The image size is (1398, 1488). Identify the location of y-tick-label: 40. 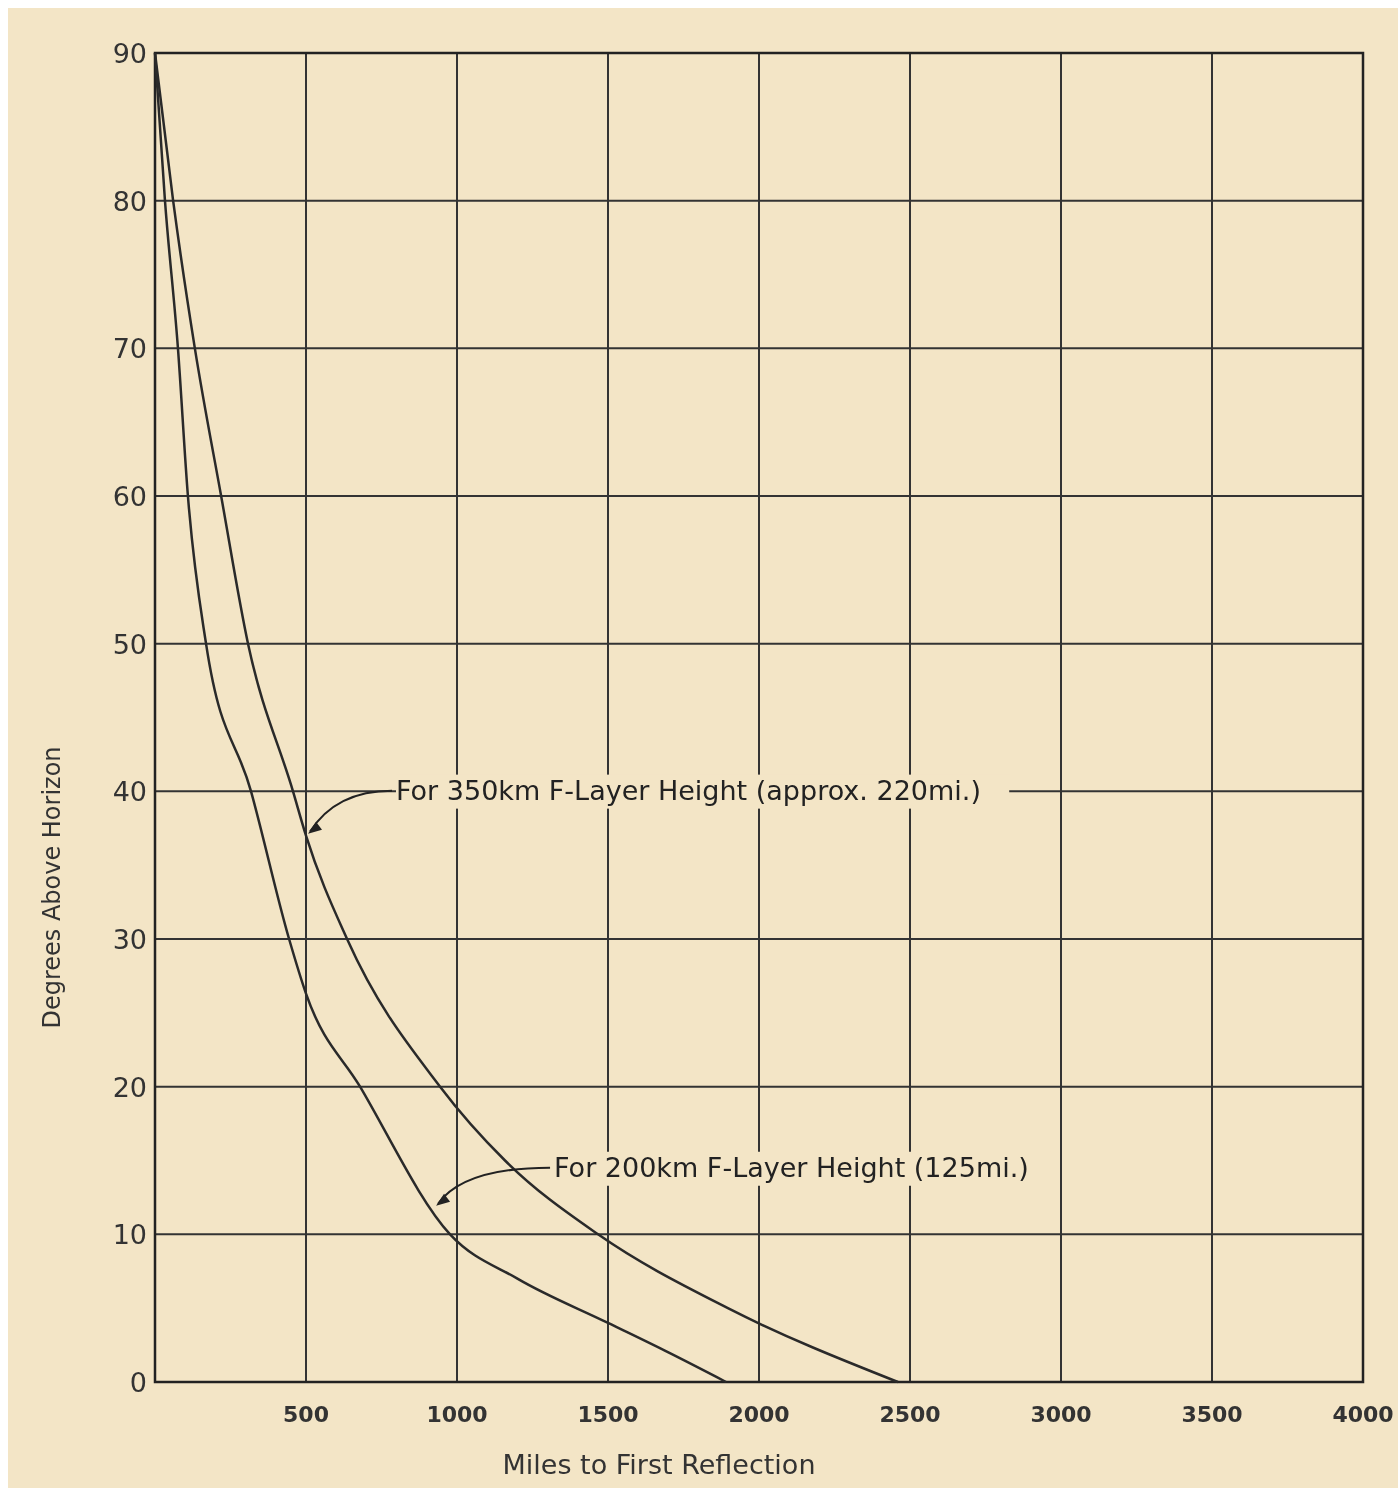
(129, 792).